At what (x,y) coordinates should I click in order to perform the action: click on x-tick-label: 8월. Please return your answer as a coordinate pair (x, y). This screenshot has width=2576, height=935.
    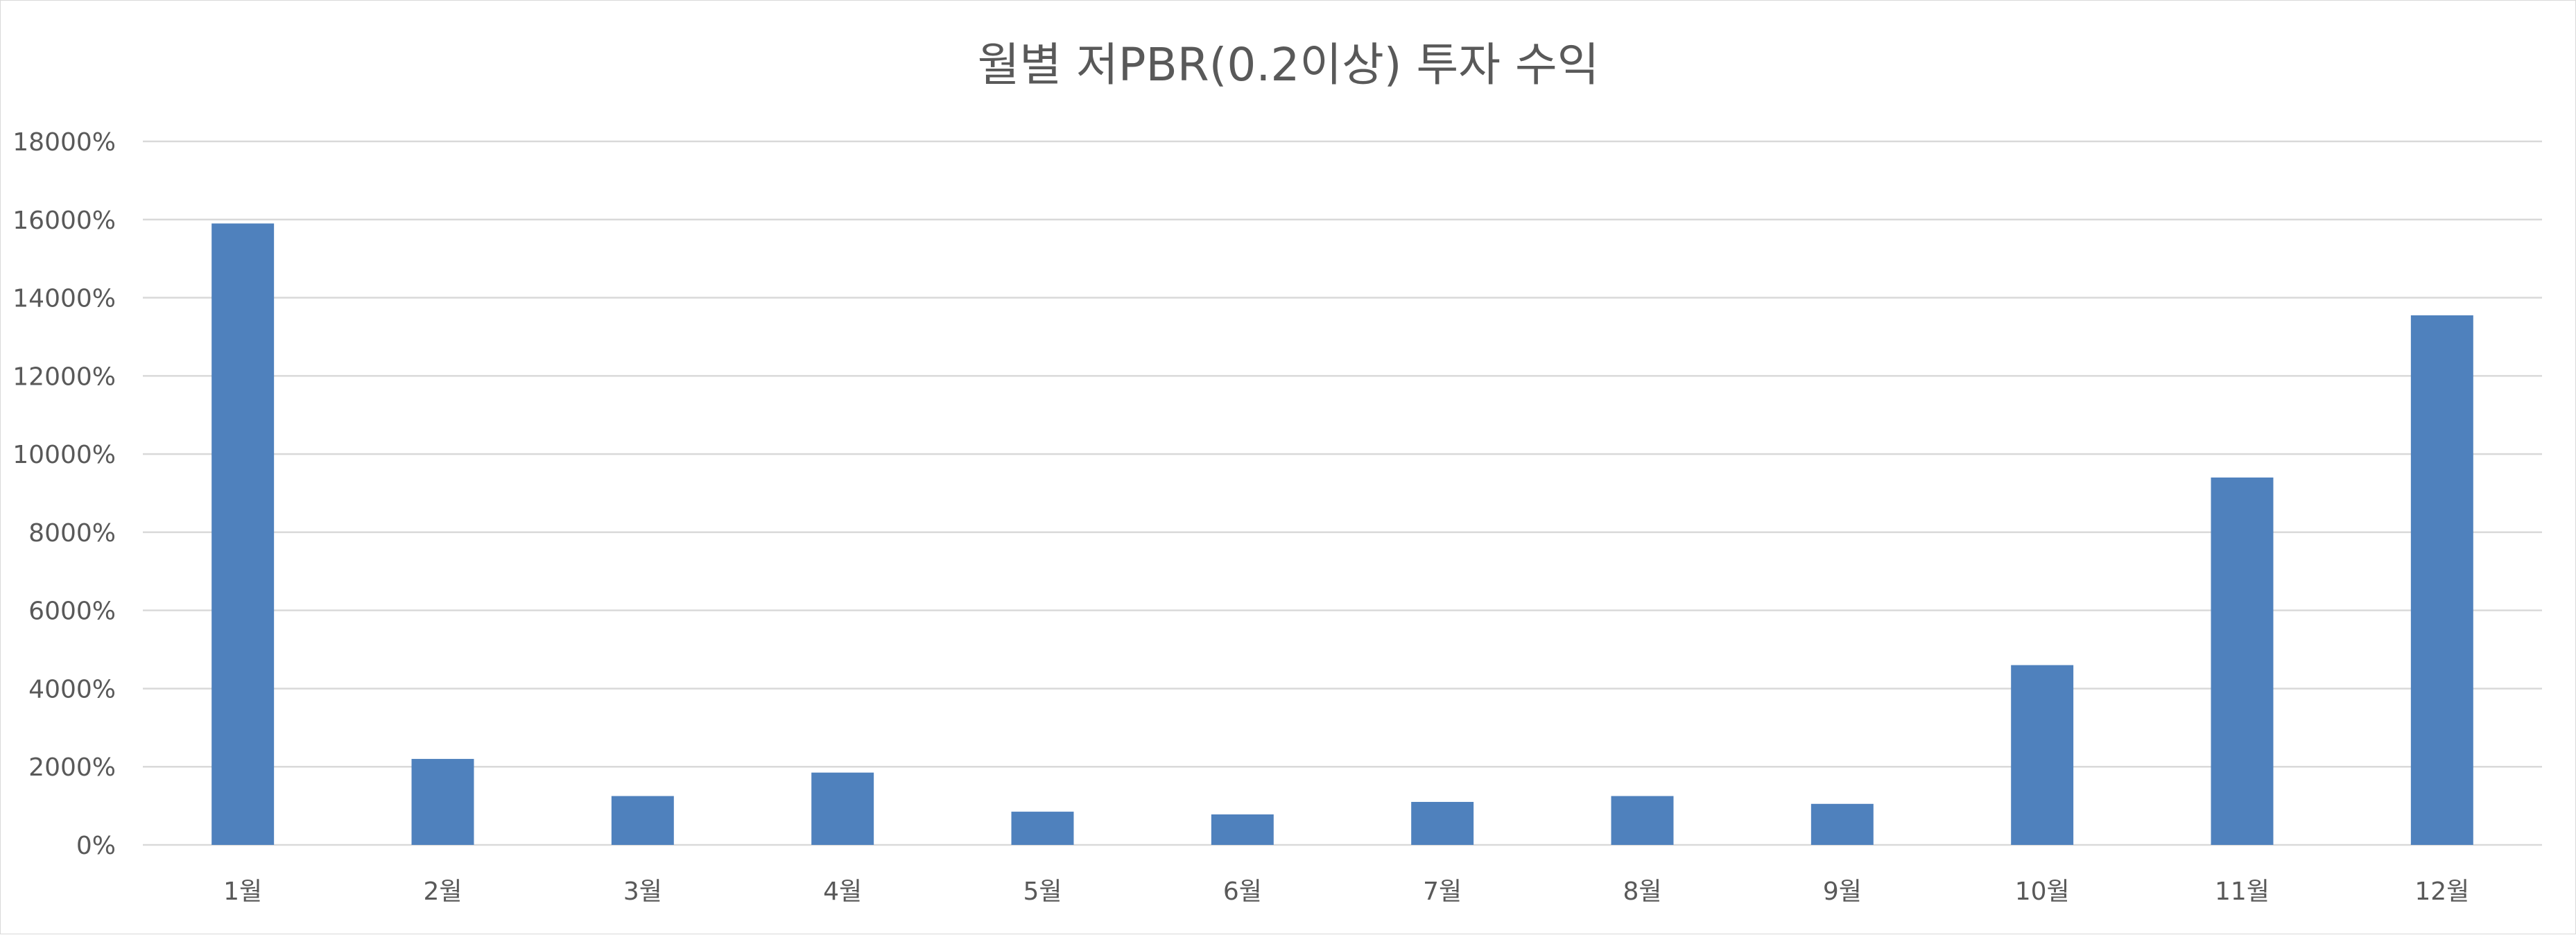
    Looking at the image, I should click on (1642, 891).